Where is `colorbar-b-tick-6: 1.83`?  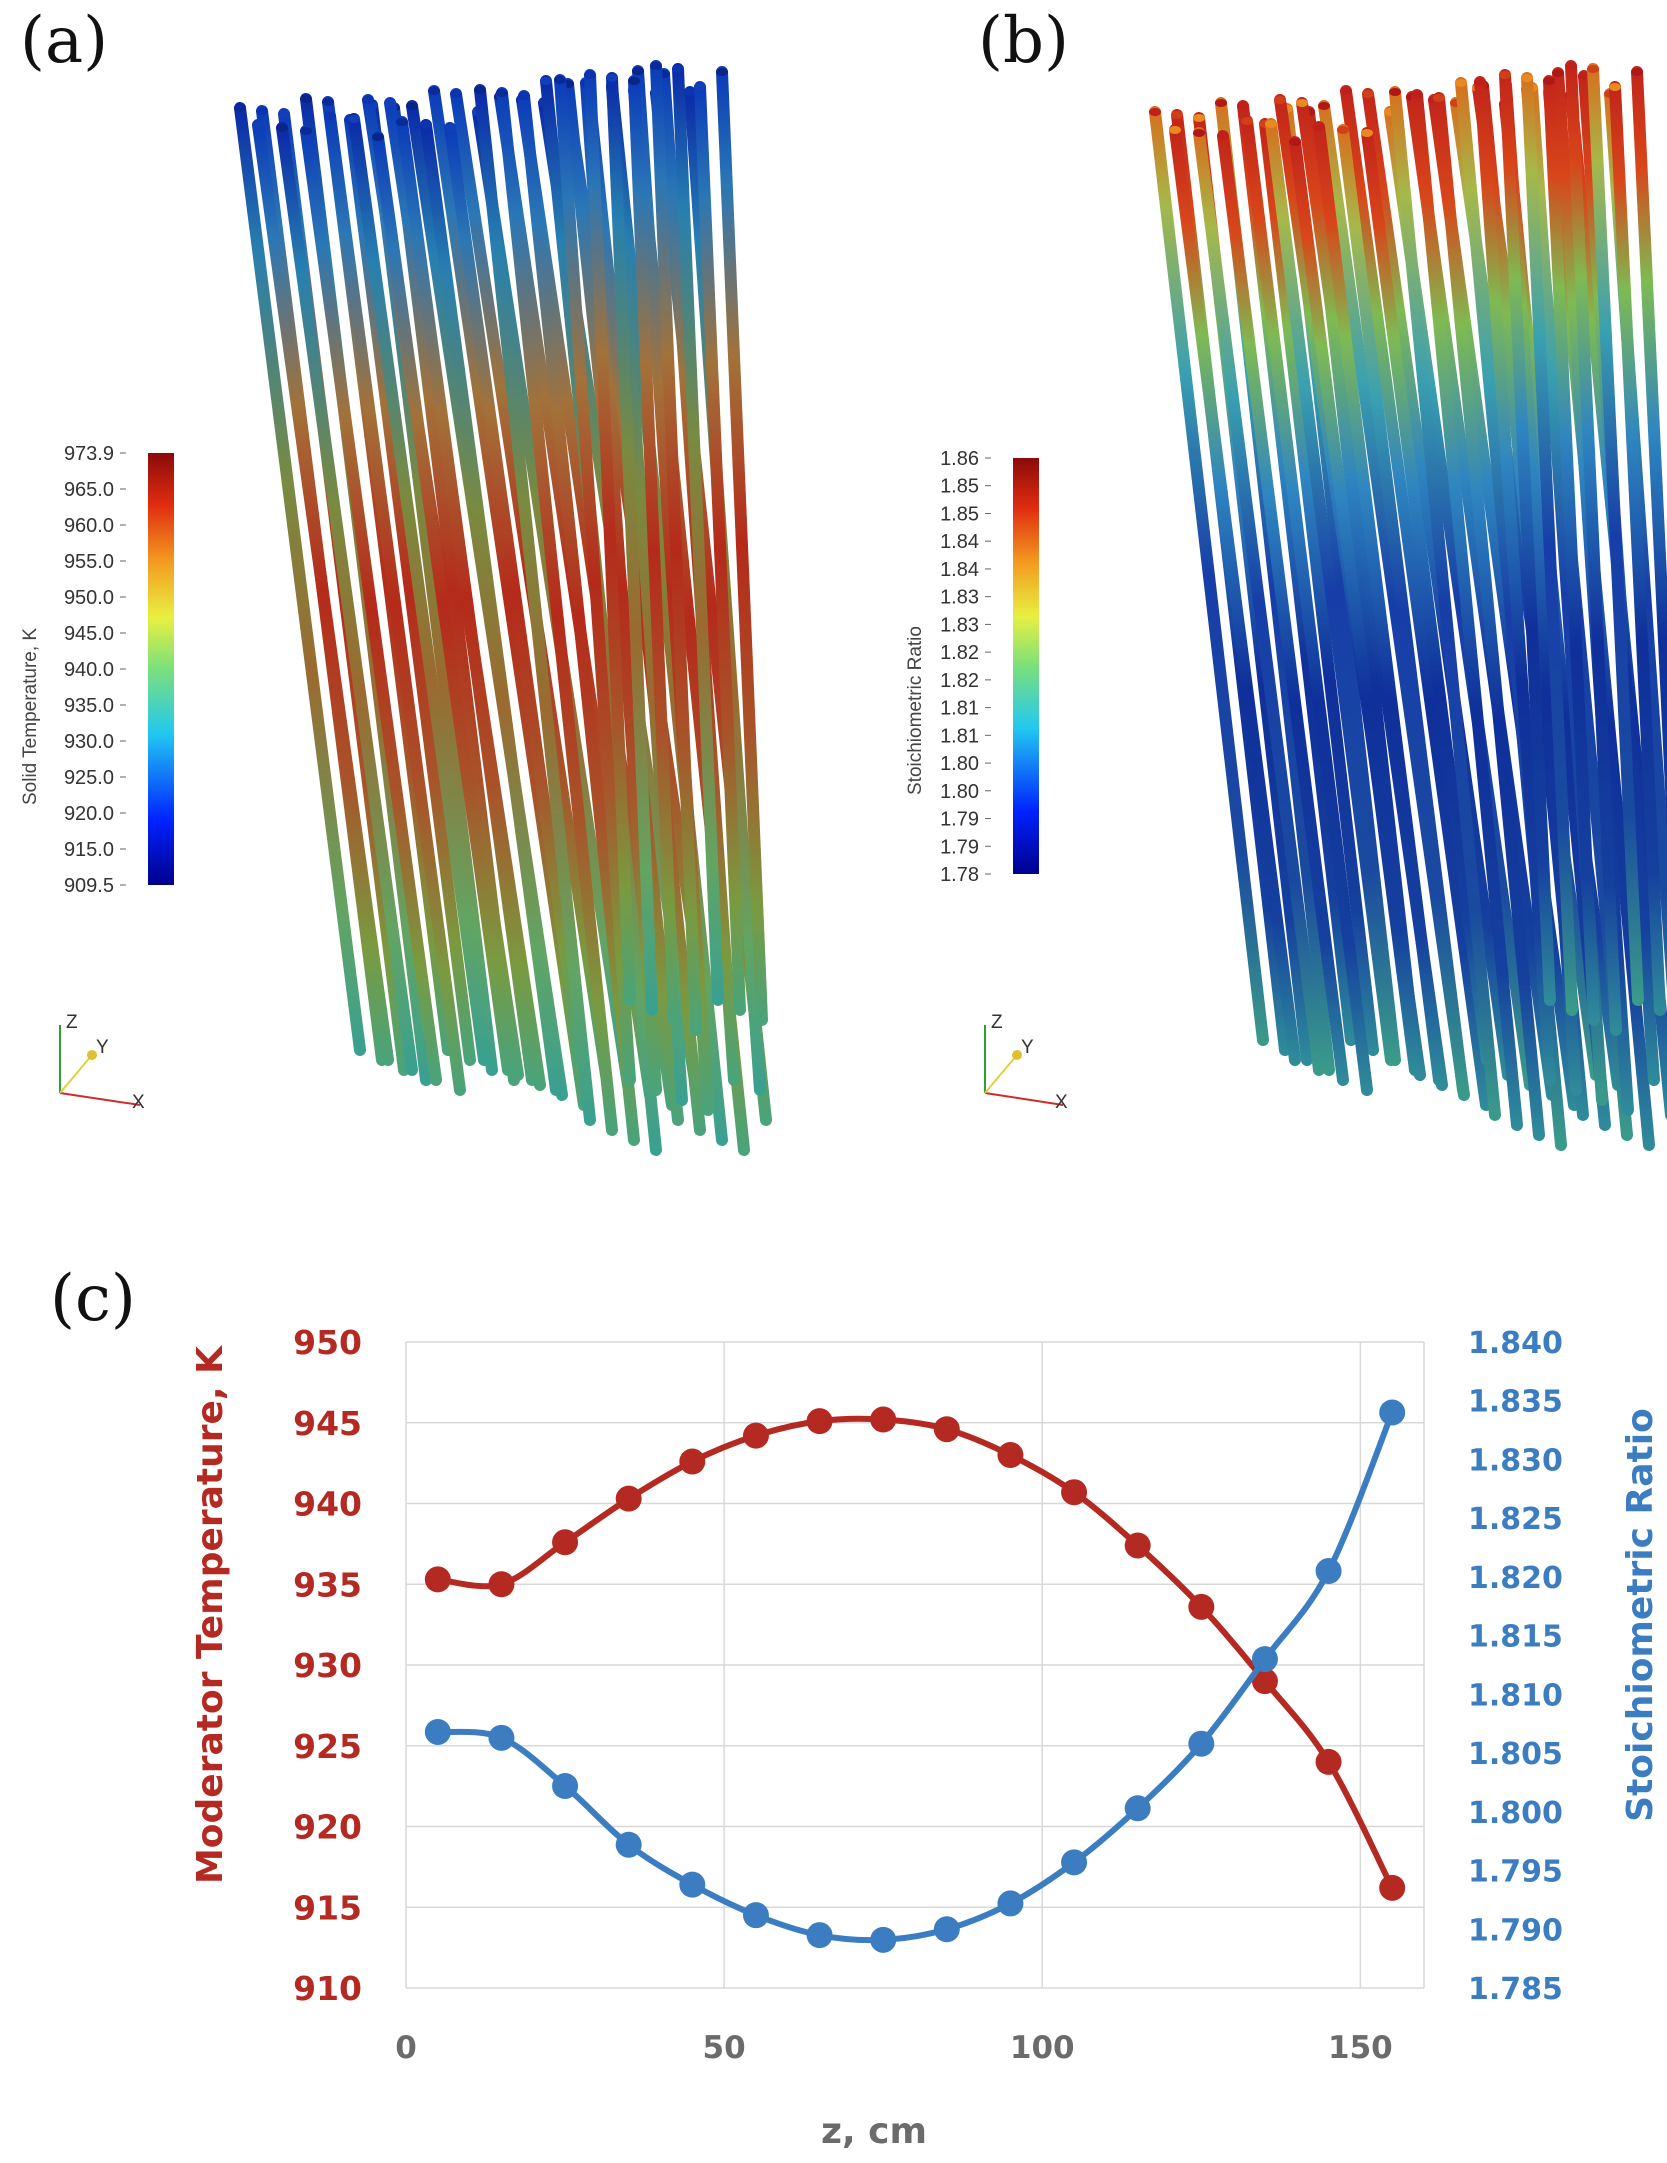
colorbar-b-tick-6: 1.83 is located at coordinates (959, 625).